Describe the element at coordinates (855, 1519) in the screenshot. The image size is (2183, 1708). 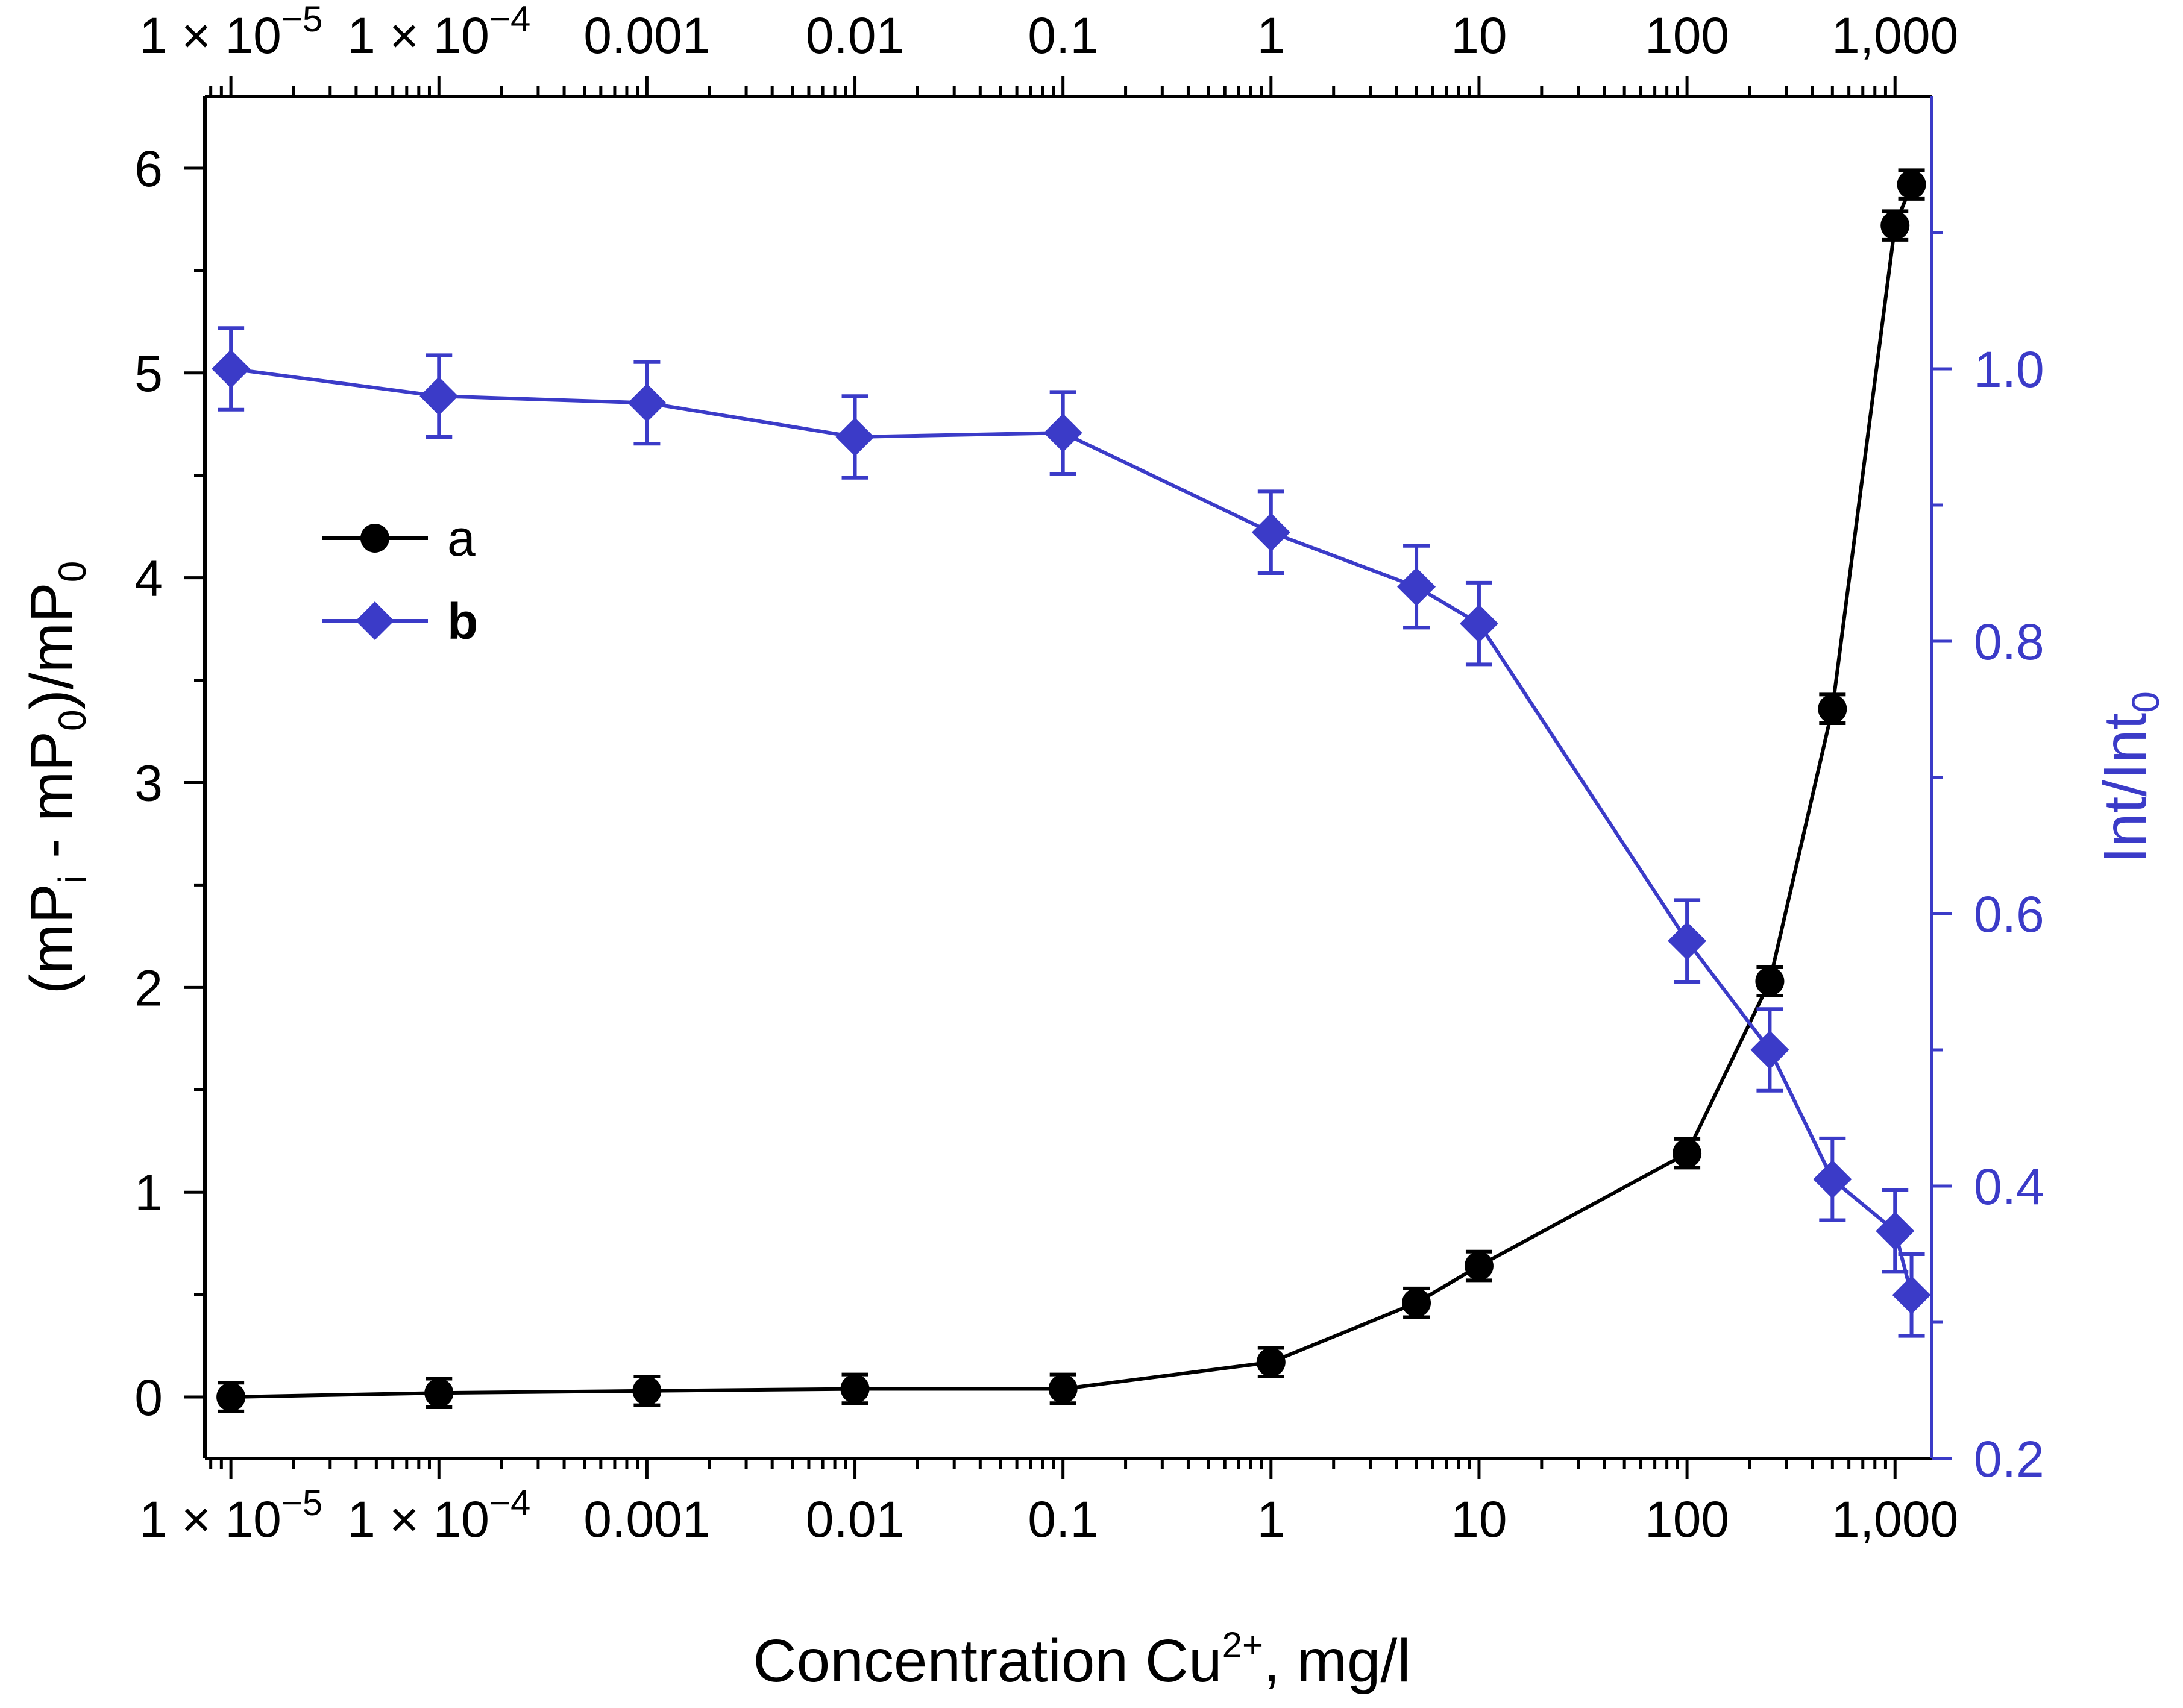
I see `x-tick-label-bottom: 0.01` at that location.